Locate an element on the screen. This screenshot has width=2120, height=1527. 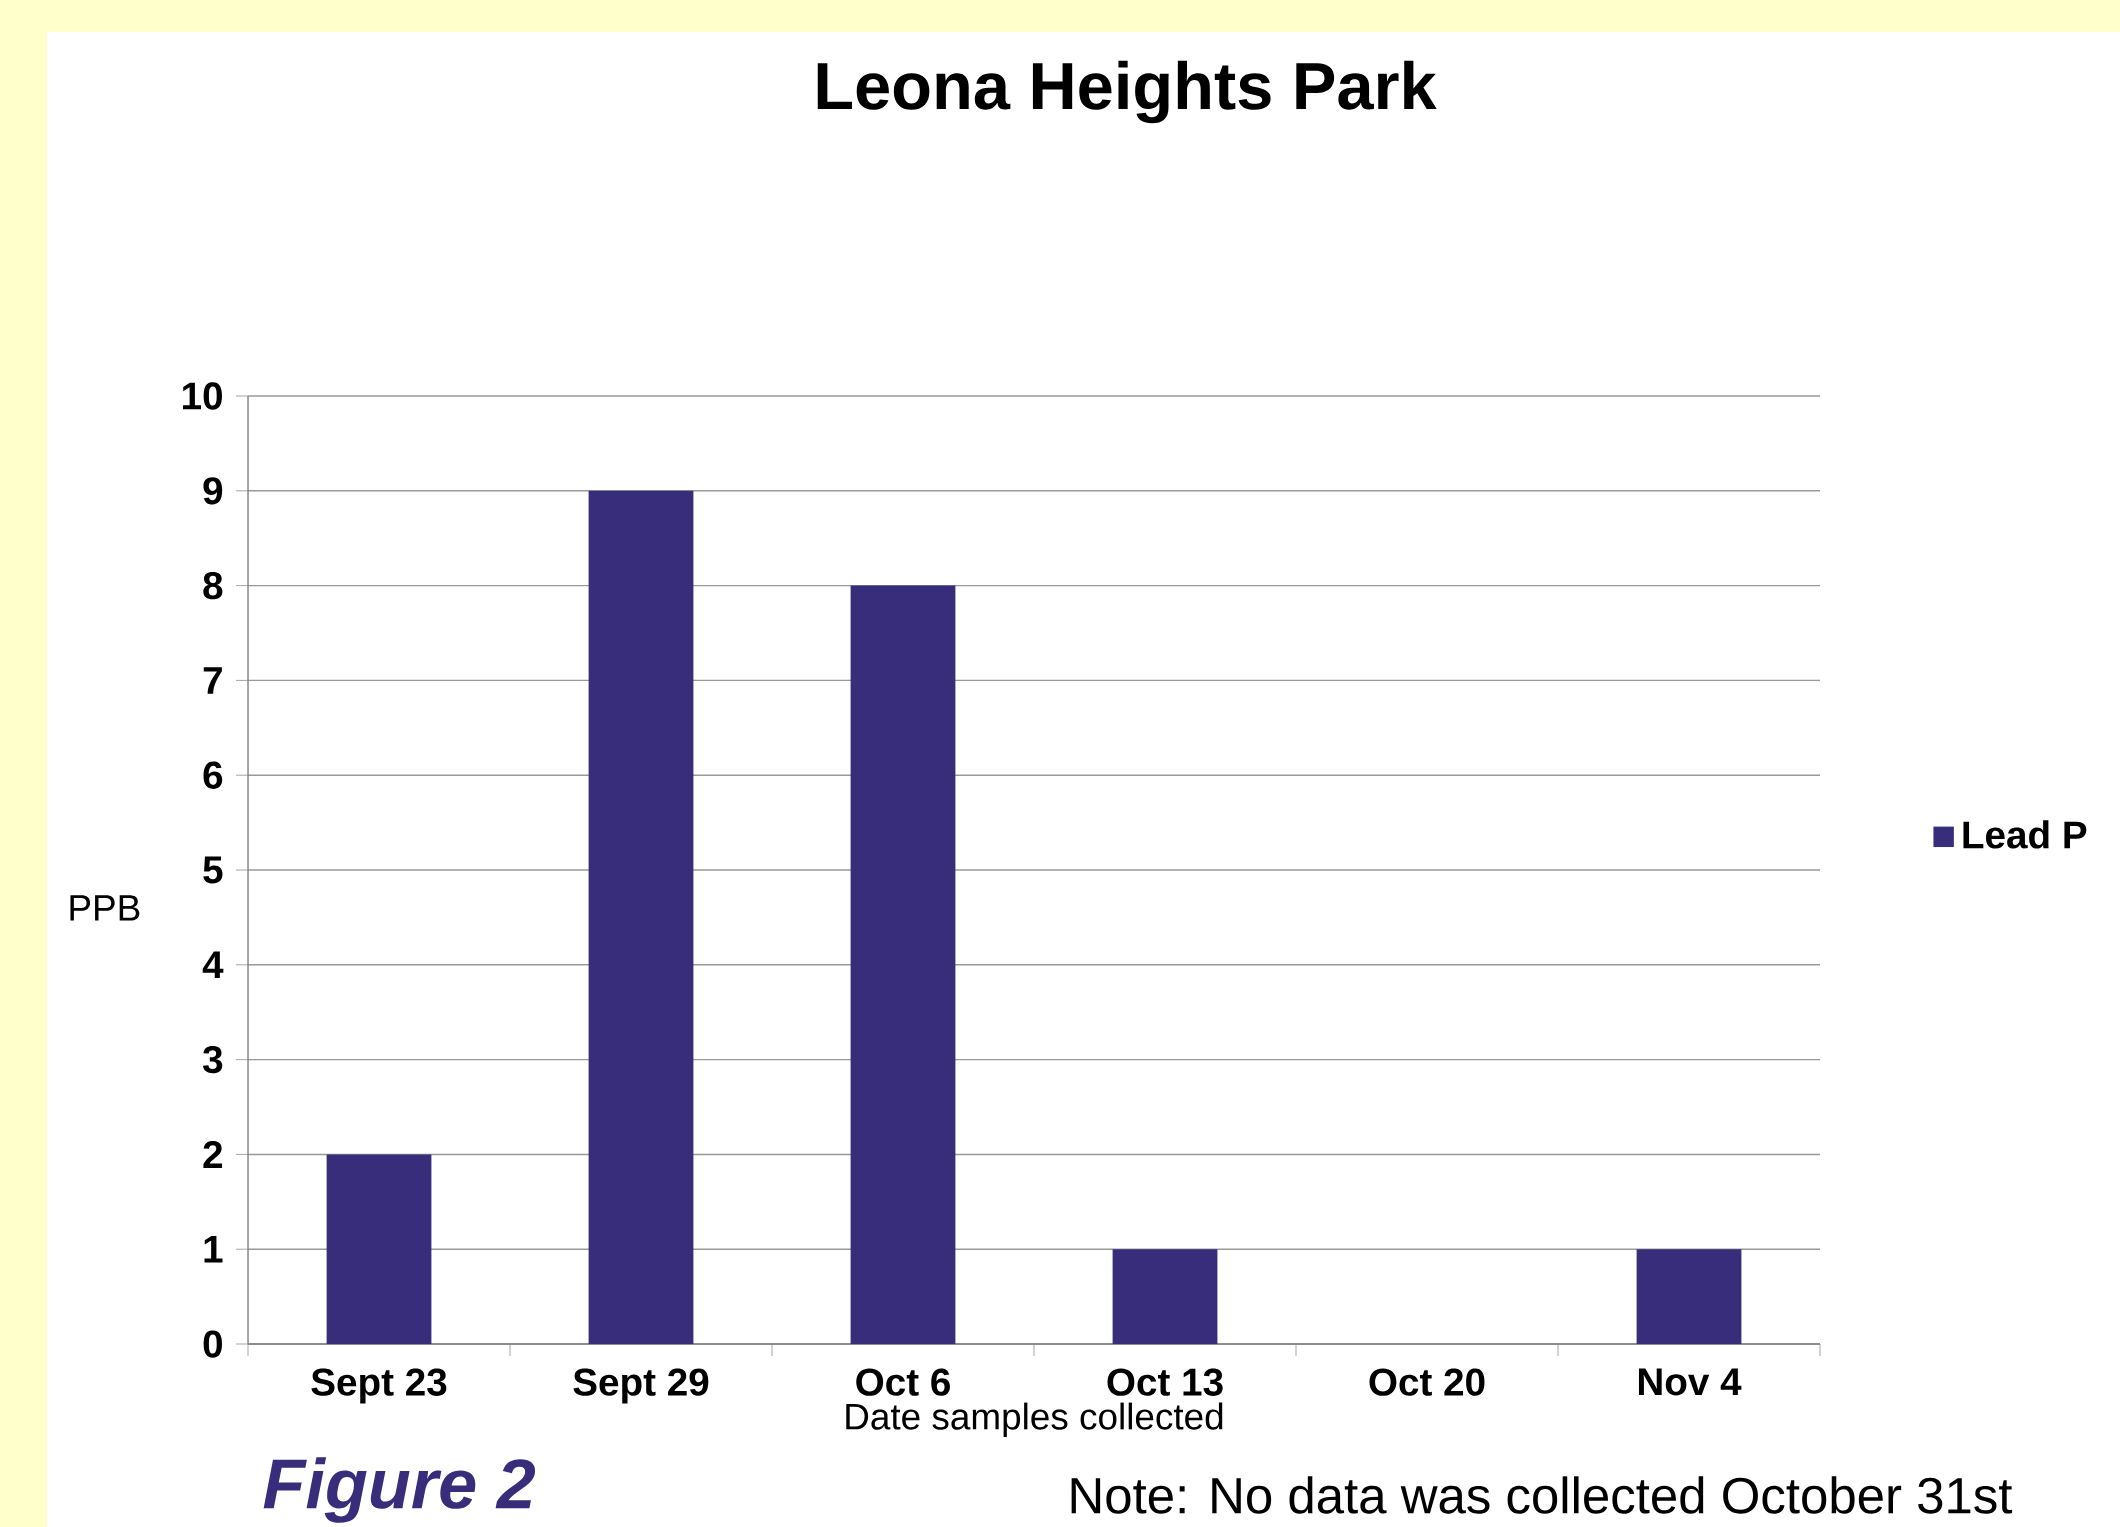
y-tick-label: 5 is located at coordinates (213, 870).